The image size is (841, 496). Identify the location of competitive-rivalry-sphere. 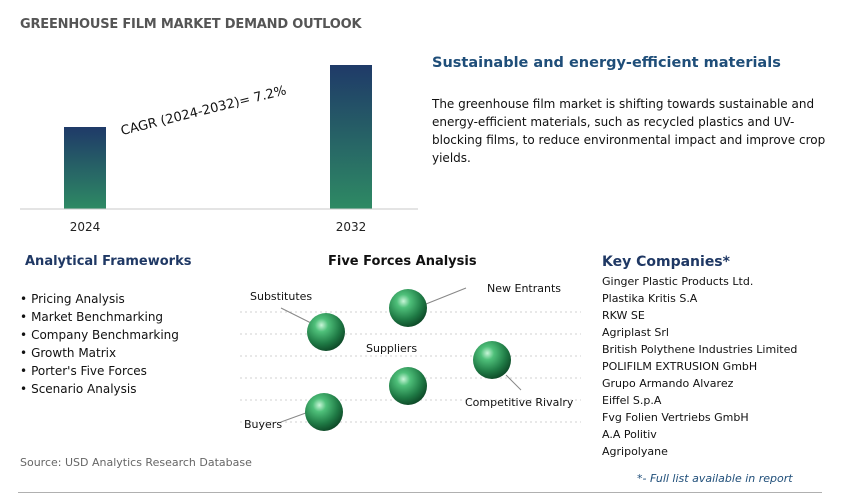
(492, 360).